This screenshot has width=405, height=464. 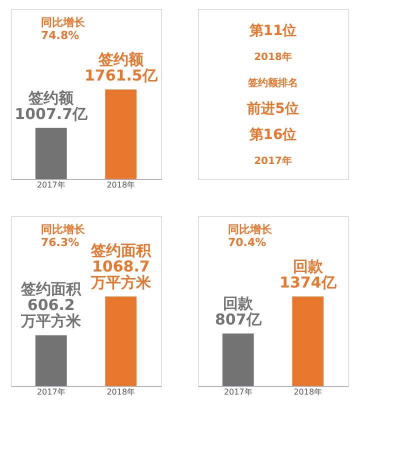 I want to click on data-label: 签约面积 1068.7 万平方米, so click(x=121, y=267).